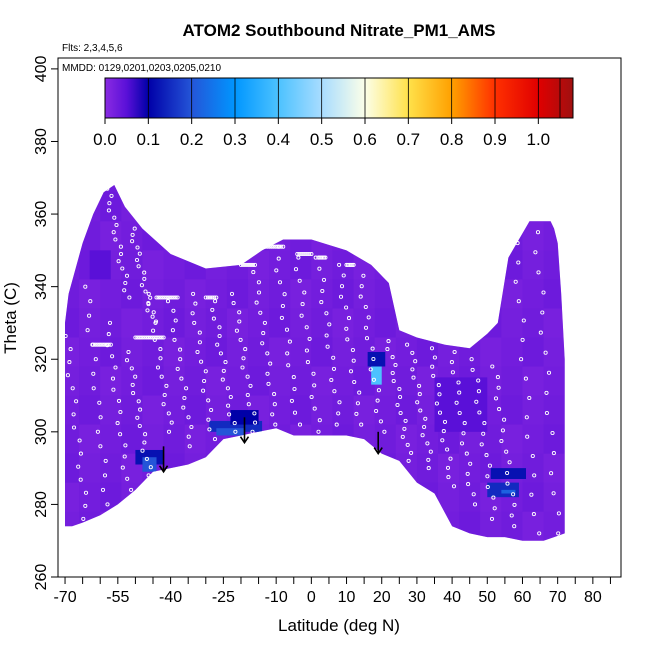  Describe the element at coordinates (452, 139) in the screenshot. I see `colorbar-tick-label: 0.8` at that location.